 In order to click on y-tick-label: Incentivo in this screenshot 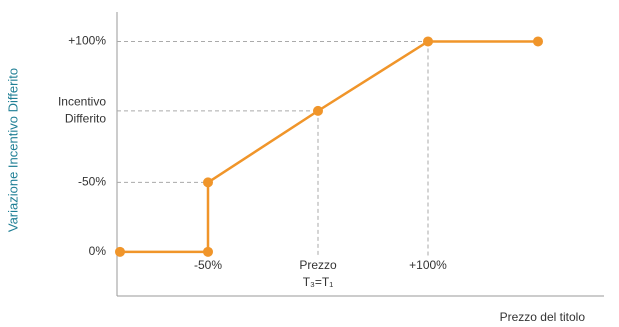, I will do `click(82, 102)`.